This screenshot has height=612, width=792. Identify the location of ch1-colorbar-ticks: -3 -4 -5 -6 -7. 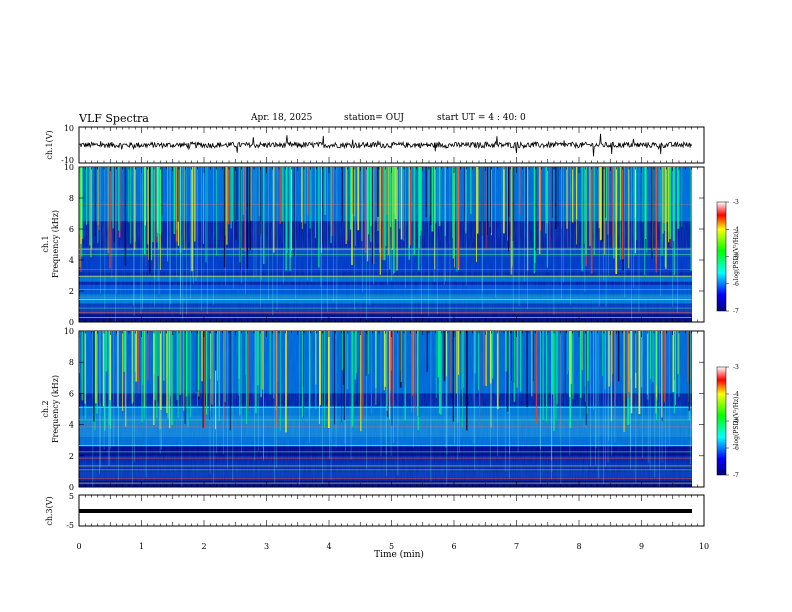
(732, 257).